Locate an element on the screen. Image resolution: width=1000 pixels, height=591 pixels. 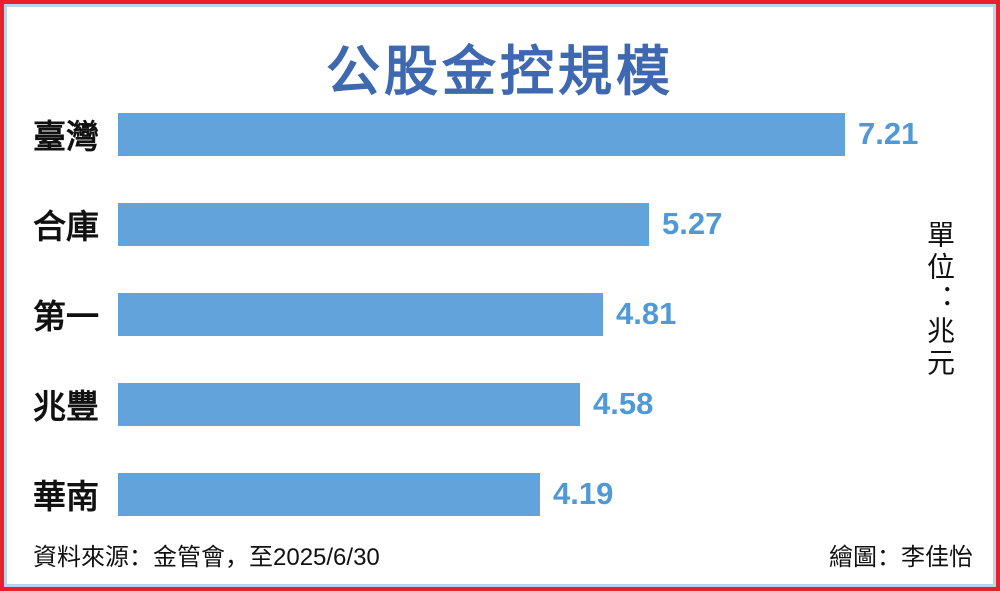
unit-label: 單位：兆元 is located at coordinates (939, 300).